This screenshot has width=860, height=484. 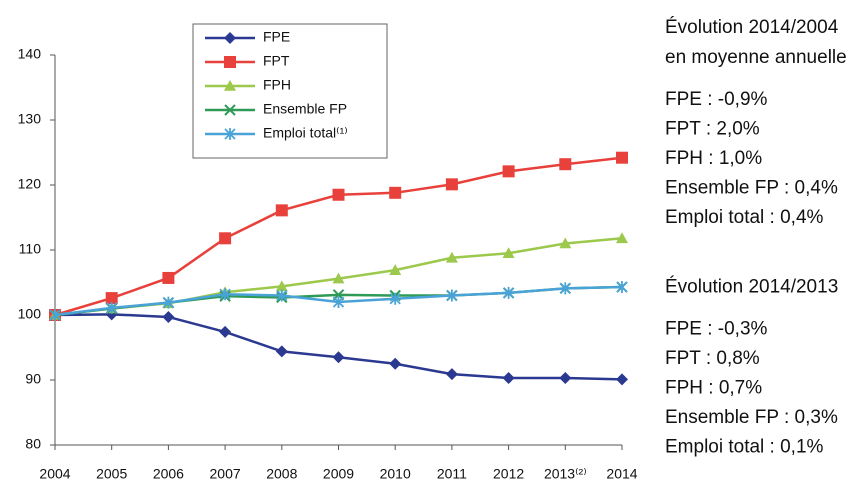 What do you see at coordinates (713, 158) in the screenshot?
I see `annotation-line: FPH : 1,0%` at bounding box center [713, 158].